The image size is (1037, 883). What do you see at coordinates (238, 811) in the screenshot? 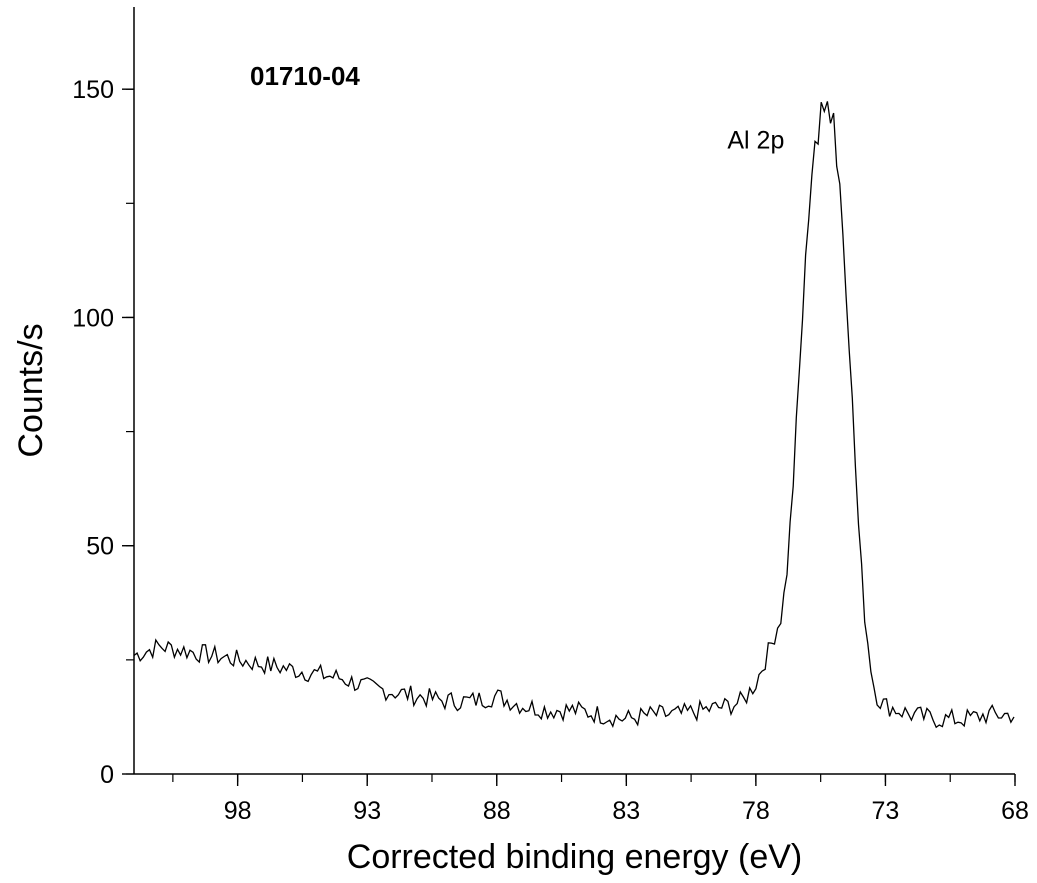
I see `x-tick-label: 98` at bounding box center [238, 811].